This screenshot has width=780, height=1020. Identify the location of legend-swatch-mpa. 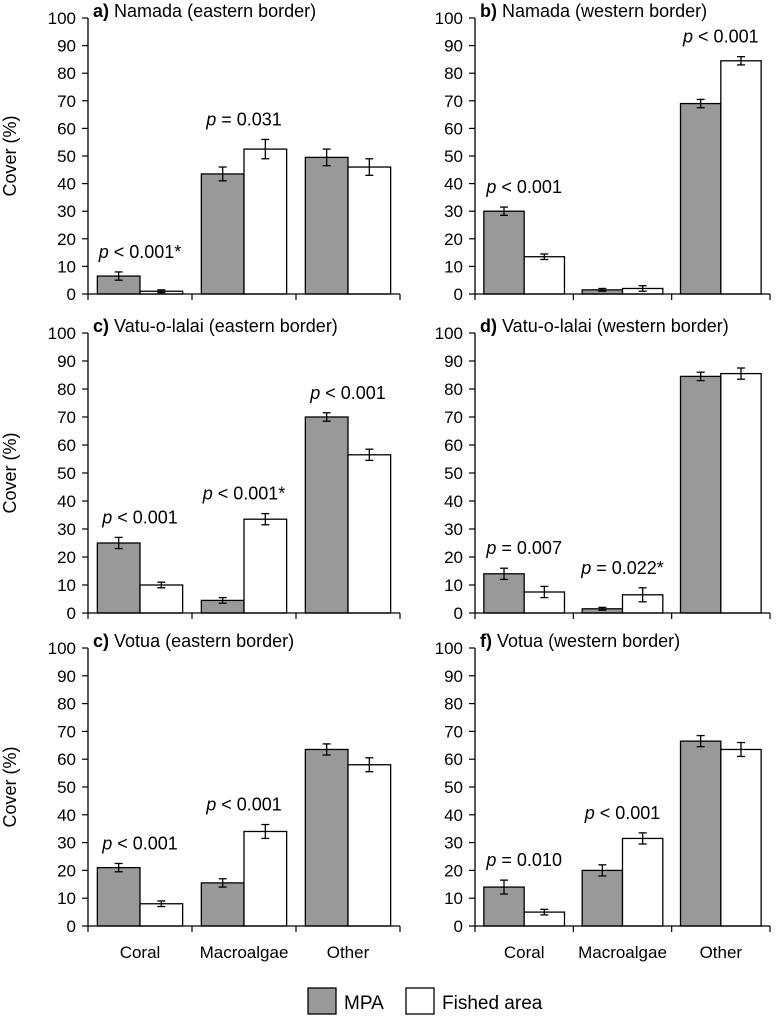
(322, 1001).